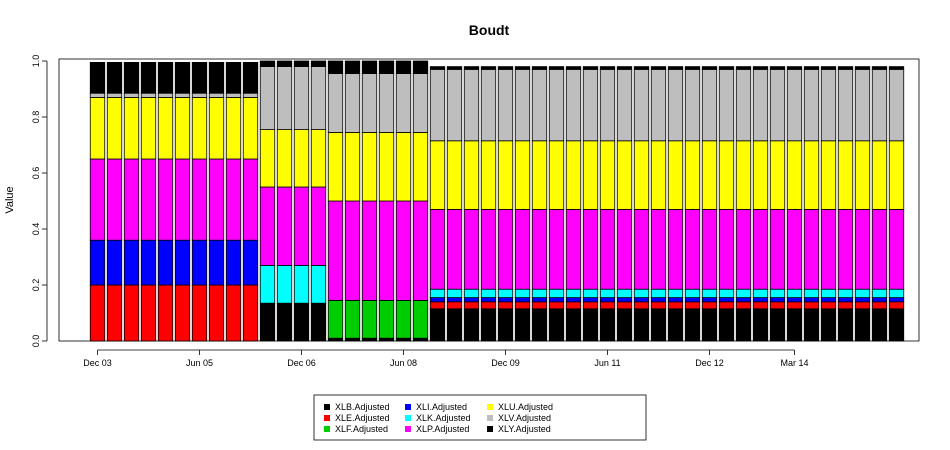 This screenshot has width=950, height=450. Describe the element at coordinates (505, 363) in the screenshot. I see `x-tick-label: Dec 09` at that location.